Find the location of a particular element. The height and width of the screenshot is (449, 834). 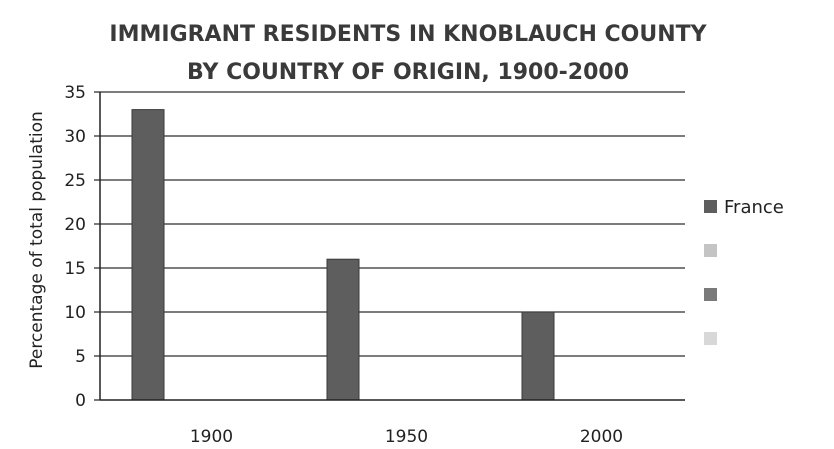

y-tick-label: 20 is located at coordinates (75, 225).